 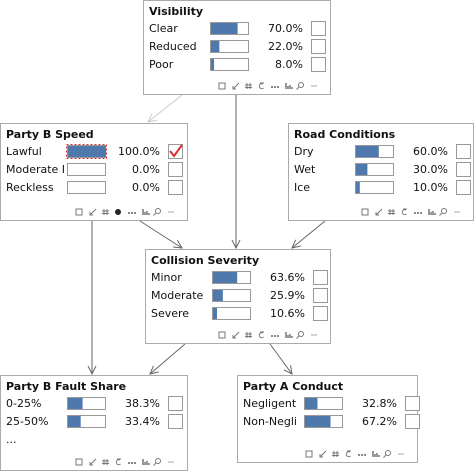 What do you see at coordinates (285, 28) in the screenshot?
I see `state-value: 70.0%` at bounding box center [285, 28].